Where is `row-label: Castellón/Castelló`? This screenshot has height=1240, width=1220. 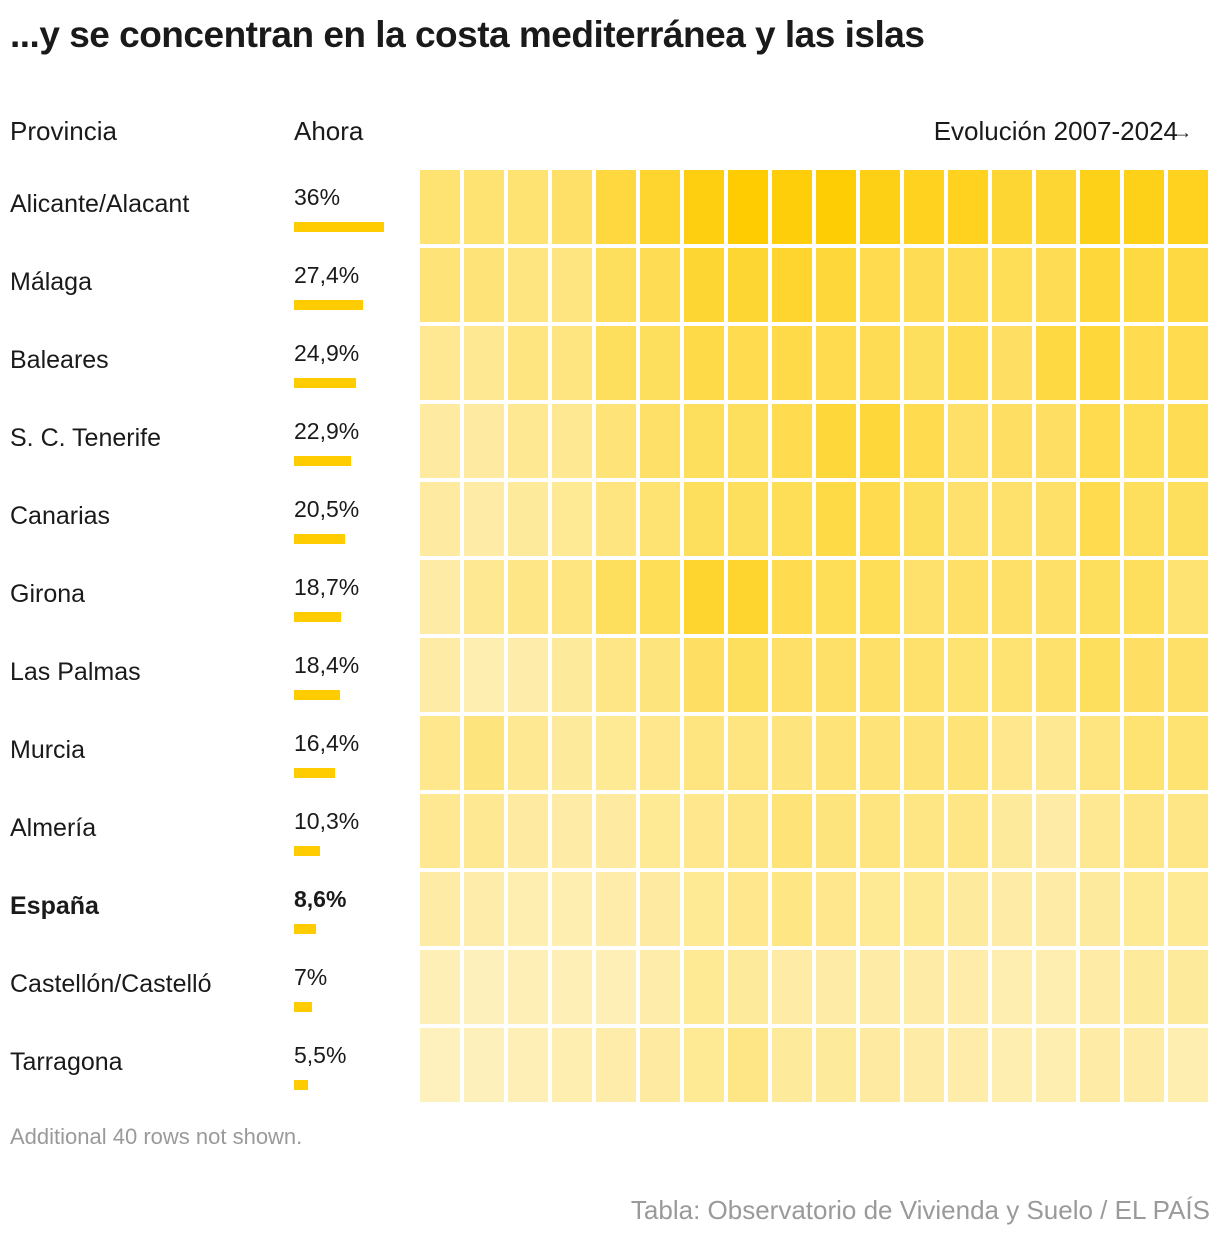 row-label: Castellón/Castelló is located at coordinates (111, 984).